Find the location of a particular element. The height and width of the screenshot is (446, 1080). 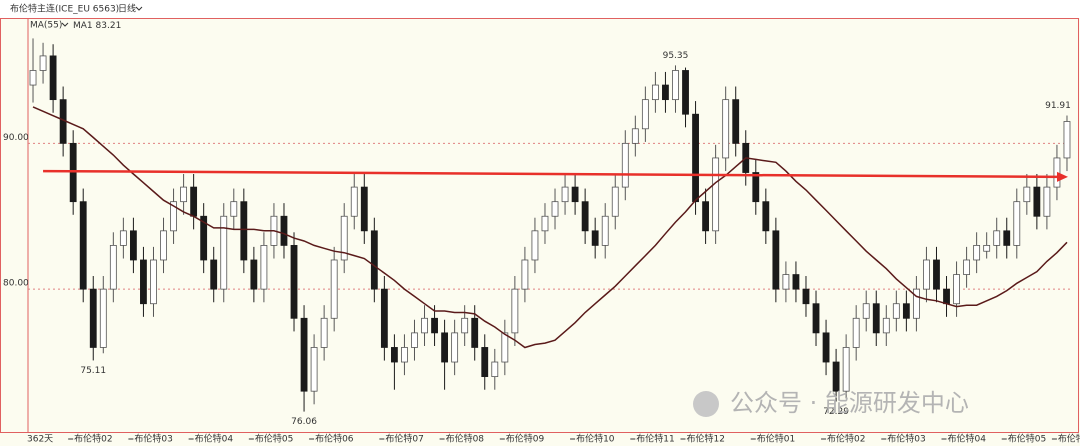

price-label: 75.11 is located at coordinates (93, 371).